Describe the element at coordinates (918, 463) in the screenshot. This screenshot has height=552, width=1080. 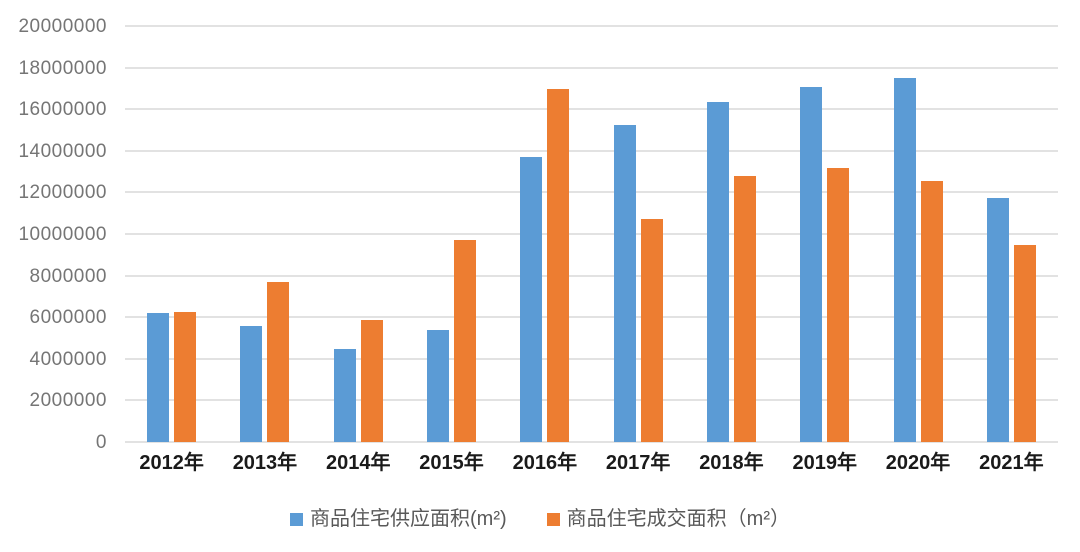
I see `x-axis-category-label: 2020年` at that location.